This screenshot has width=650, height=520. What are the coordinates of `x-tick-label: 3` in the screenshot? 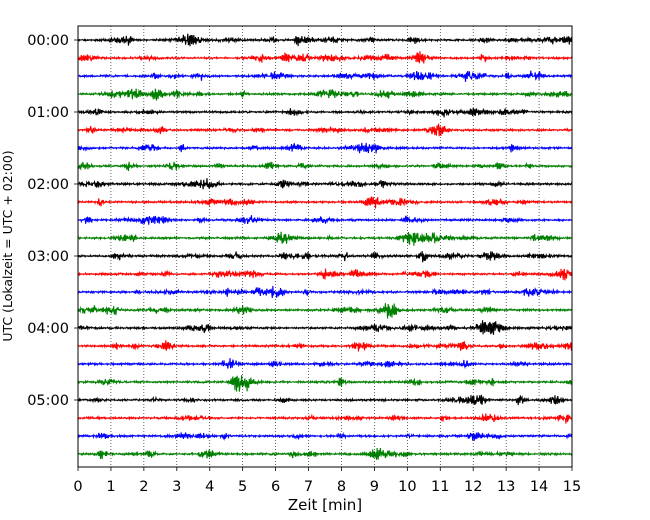 It's located at (176, 487).